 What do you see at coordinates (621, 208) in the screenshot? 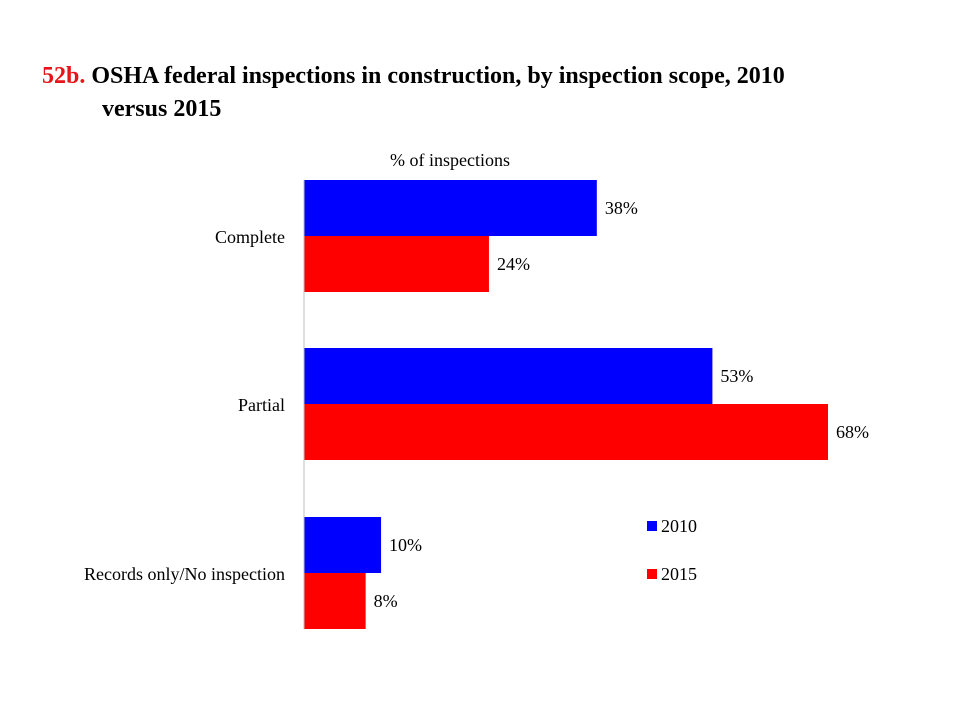
I see `data-label: 38%` at bounding box center [621, 208].